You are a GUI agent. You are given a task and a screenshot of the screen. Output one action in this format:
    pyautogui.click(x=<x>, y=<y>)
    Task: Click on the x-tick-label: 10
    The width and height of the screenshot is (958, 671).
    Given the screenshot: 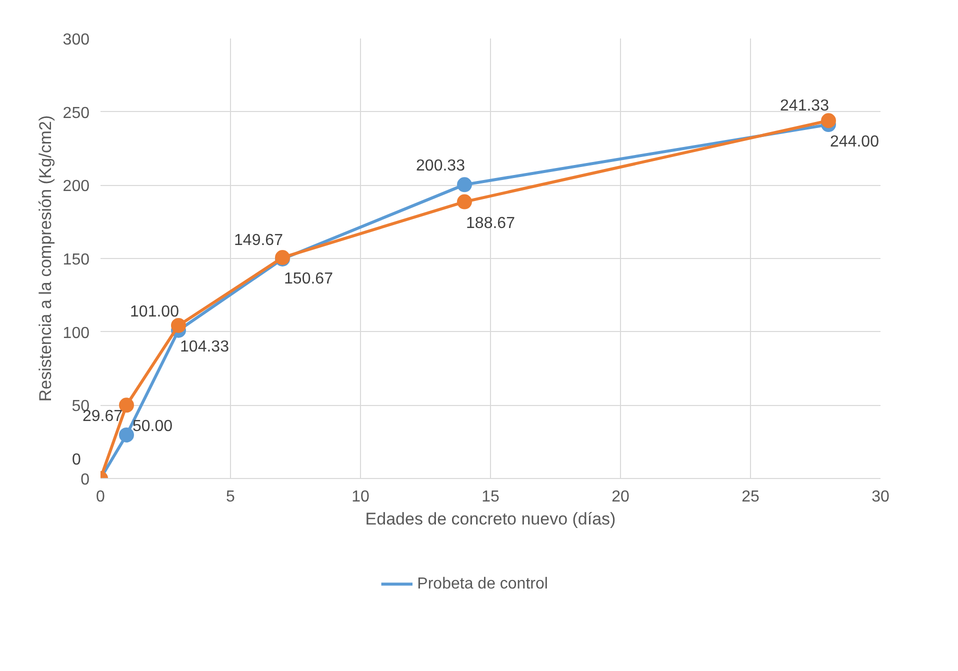 What is the action you would take?
    pyautogui.click(x=361, y=497)
    